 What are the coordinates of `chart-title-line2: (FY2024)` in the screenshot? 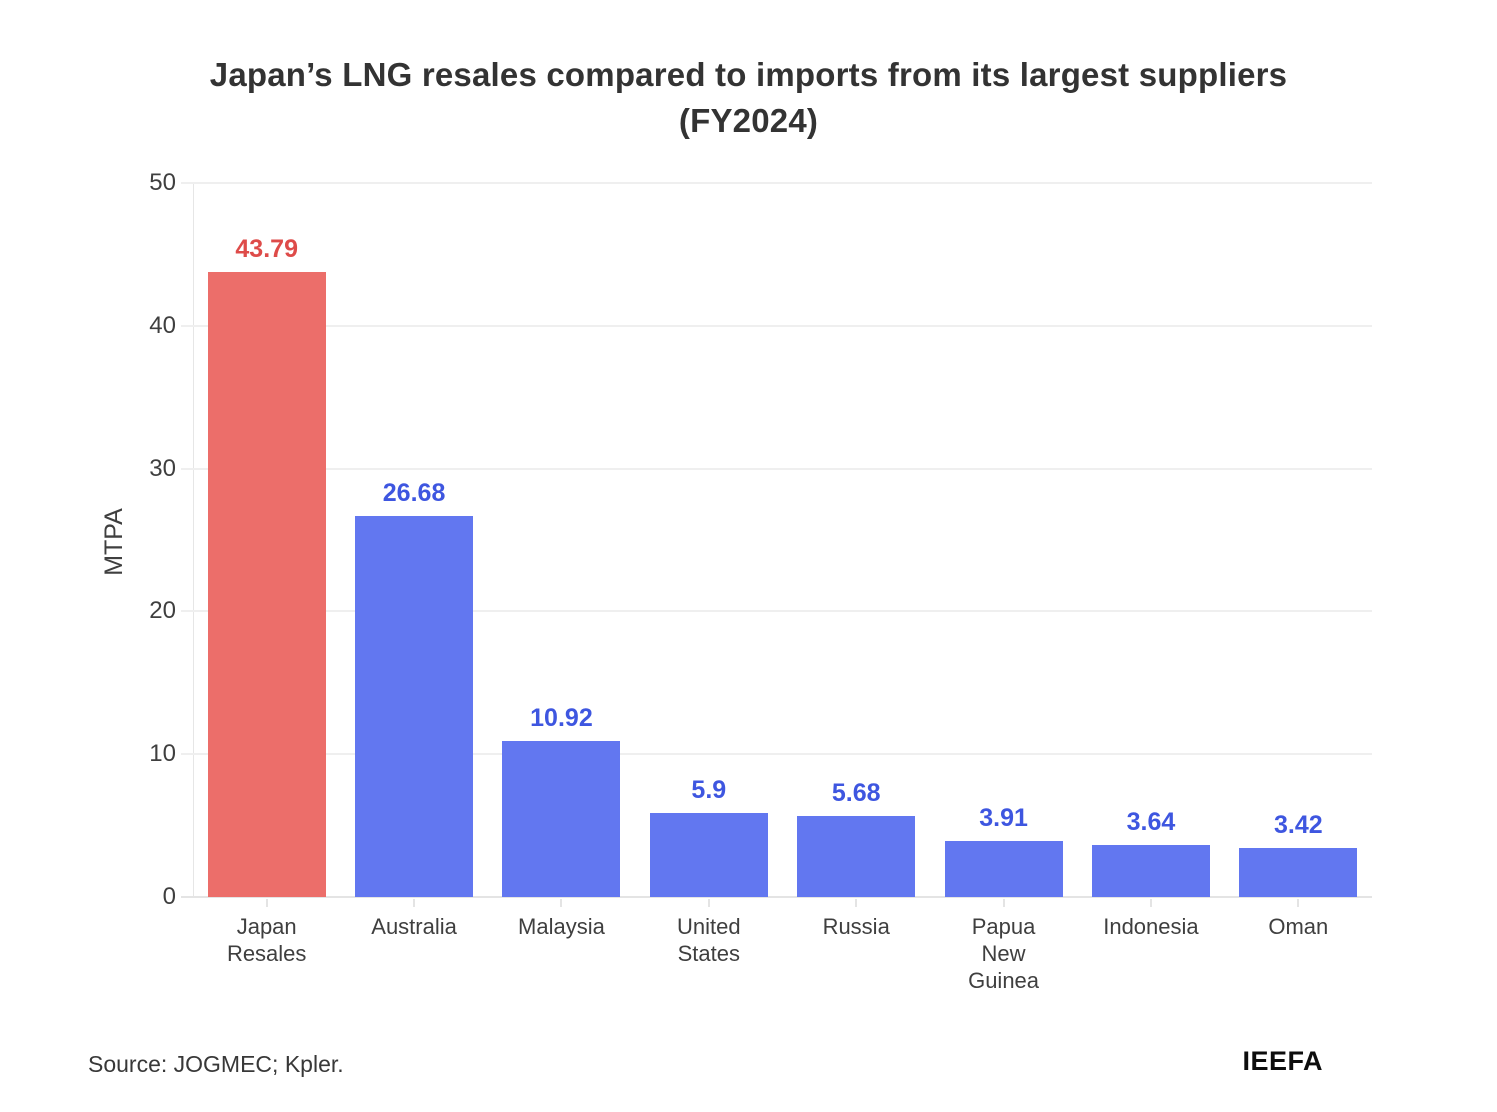 It's located at (748, 120).